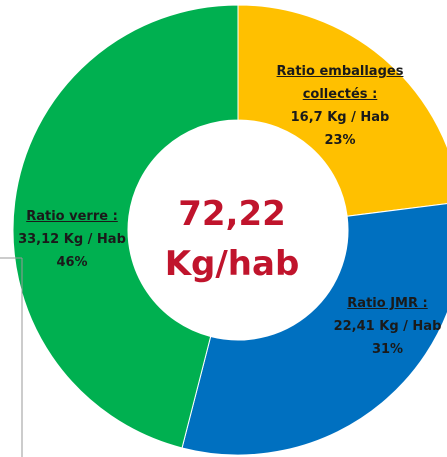 Image resolution: width=447 pixels, height=457 pixels. Describe the element at coordinates (340, 140) in the screenshot. I see `value-label: 23%` at that location.